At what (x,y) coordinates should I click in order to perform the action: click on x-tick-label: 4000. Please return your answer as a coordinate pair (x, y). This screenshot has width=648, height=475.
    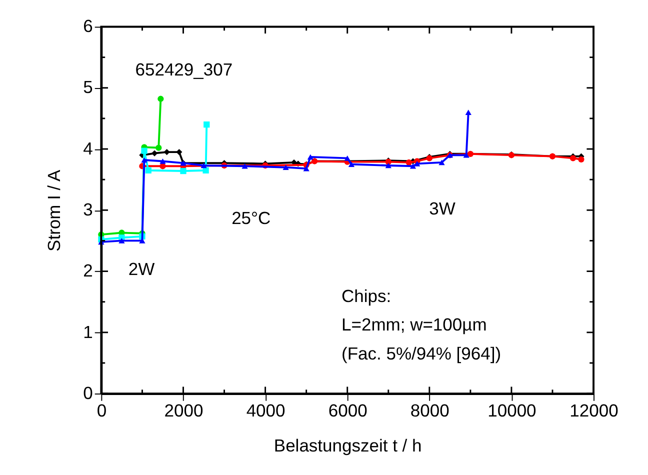
    Looking at the image, I should click on (266, 410).